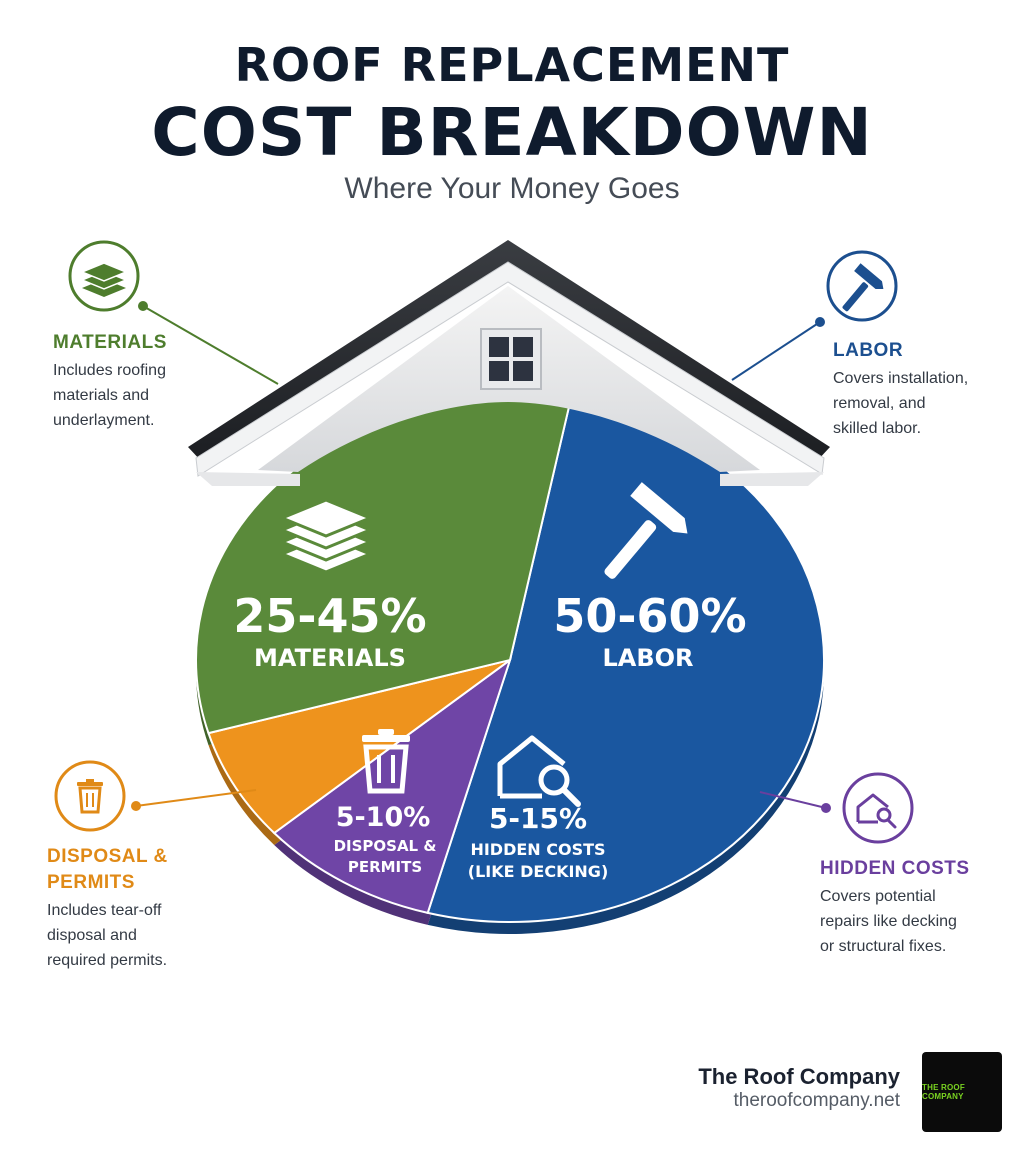  What do you see at coordinates (868, 350) in the screenshot?
I see `labor-callout-title: LABOR` at bounding box center [868, 350].